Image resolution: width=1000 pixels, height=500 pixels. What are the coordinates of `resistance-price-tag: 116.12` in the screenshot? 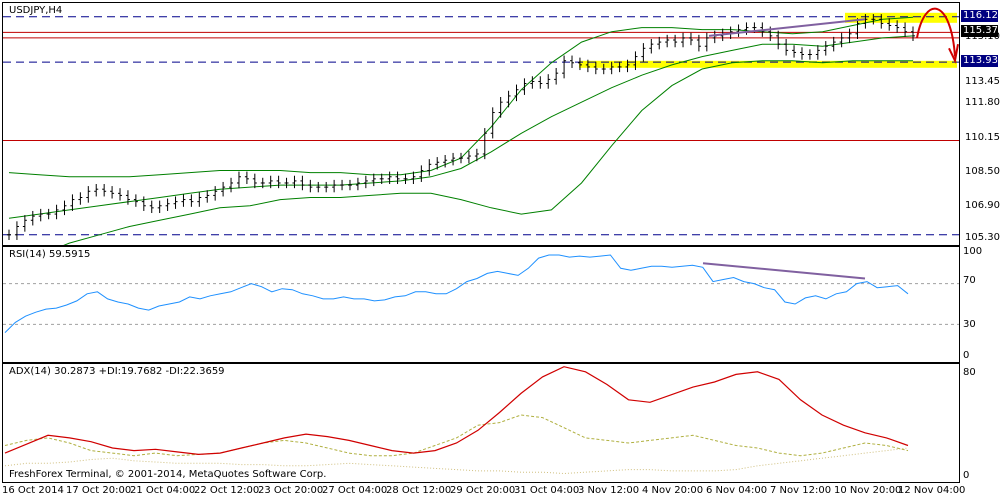 It's located at (979, 16).